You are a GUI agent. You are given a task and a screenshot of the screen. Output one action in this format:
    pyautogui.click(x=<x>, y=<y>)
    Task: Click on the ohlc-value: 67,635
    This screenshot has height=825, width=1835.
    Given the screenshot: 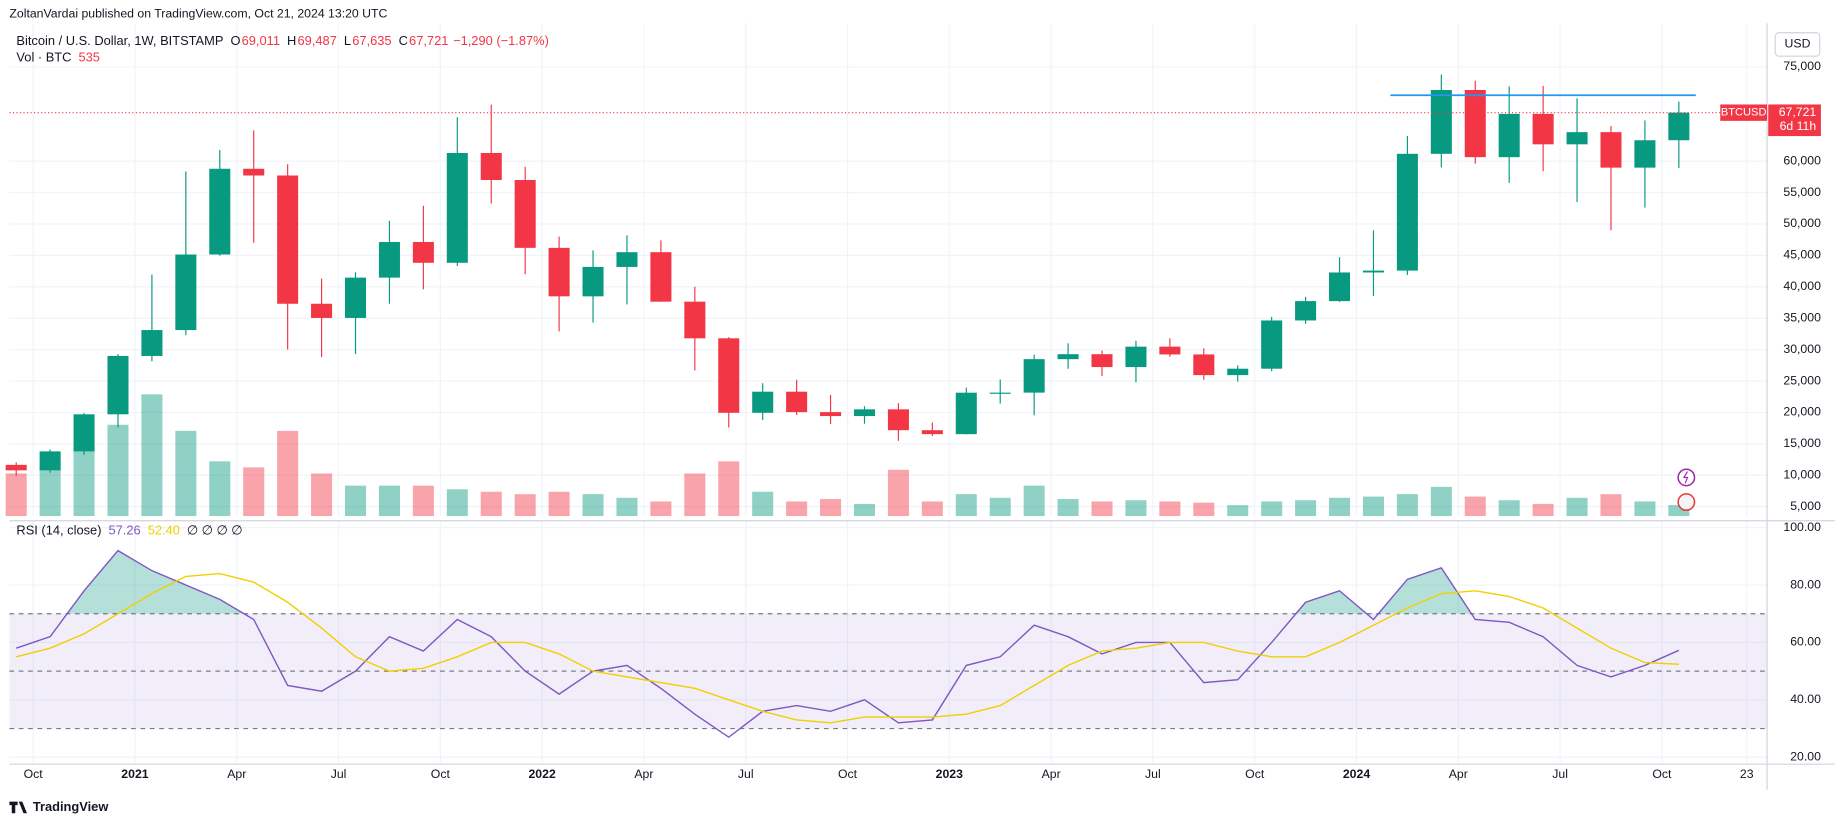 What is the action you would take?
    pyautogui.click(x=371, y=41)
    